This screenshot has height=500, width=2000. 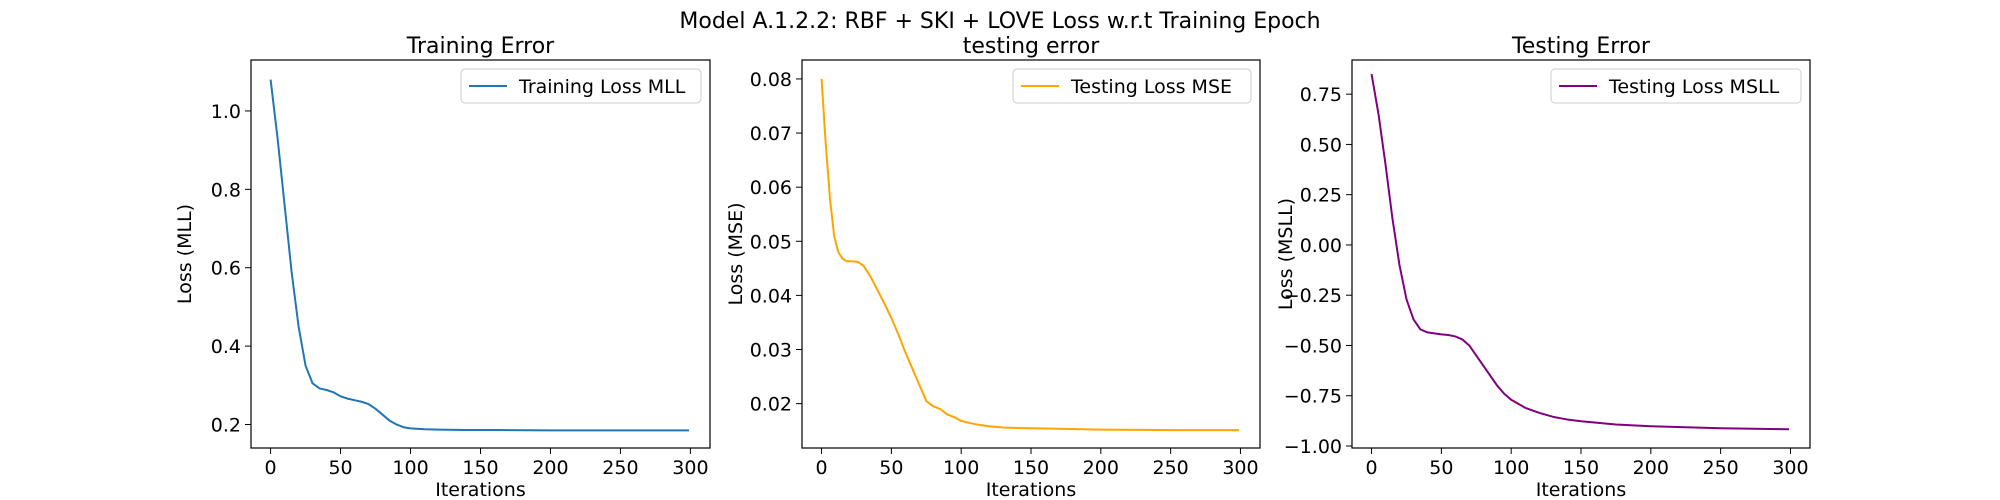 What do you see at coordinates (1321, 145) in the screenshot?
I see `y-tick-label: 0.50` at bounding box center [1321, 145].